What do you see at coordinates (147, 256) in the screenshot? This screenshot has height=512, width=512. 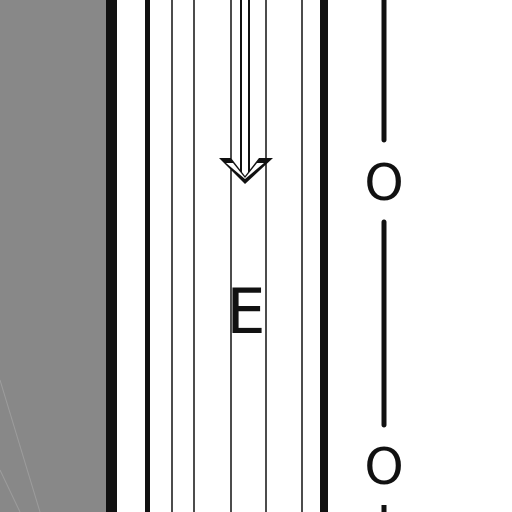 I see `stair-line-outer-left` at bounding box center [147, 256].